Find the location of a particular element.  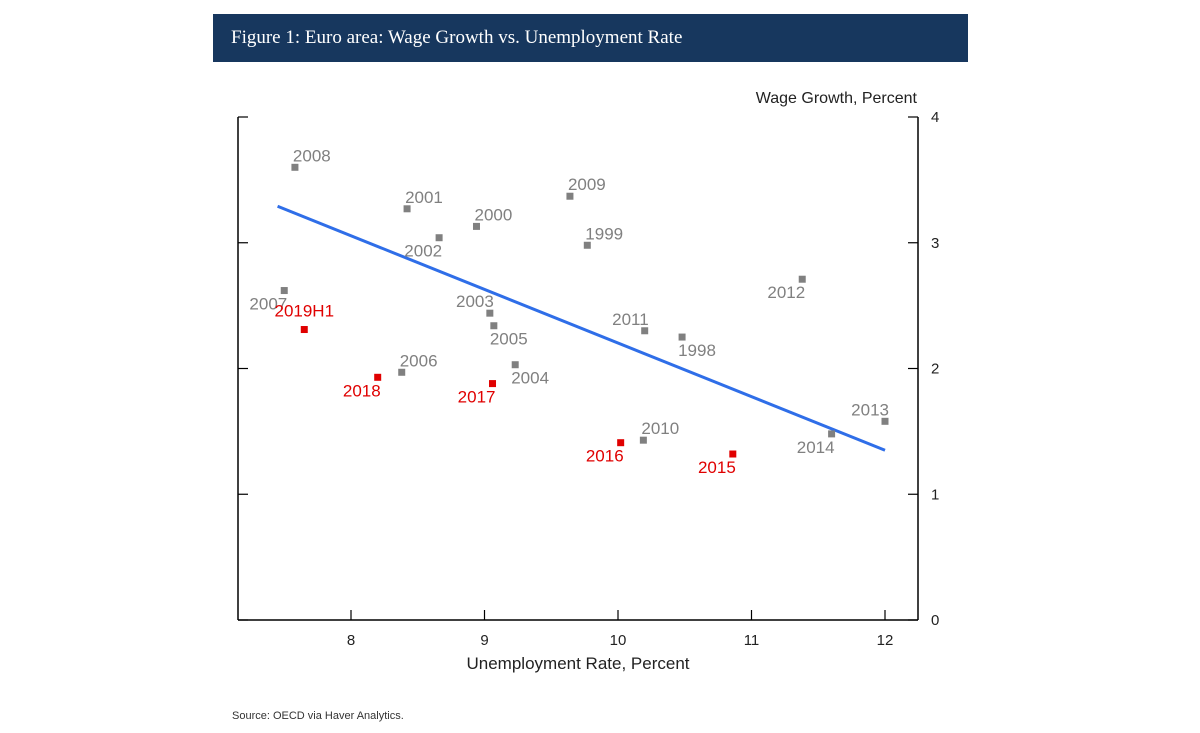

data-label-1998: 1998 is located at coordinates (697, 350).